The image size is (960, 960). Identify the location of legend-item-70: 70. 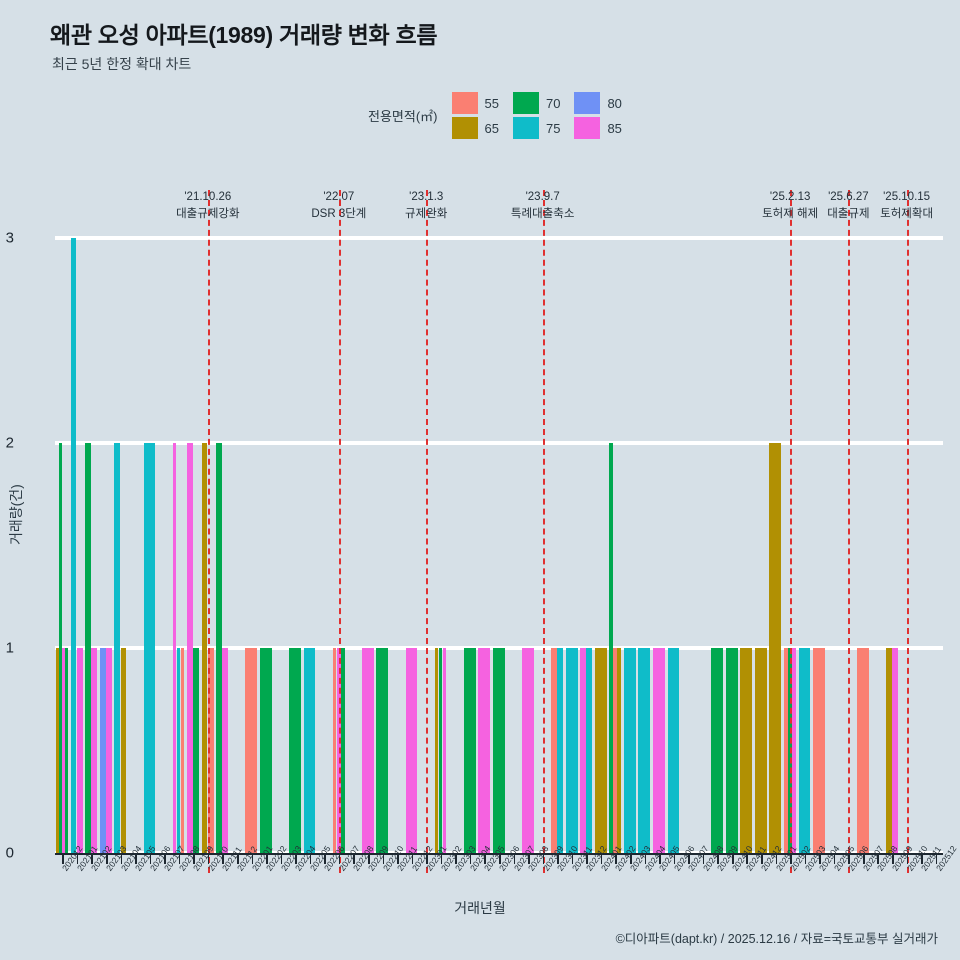
(536, 103).